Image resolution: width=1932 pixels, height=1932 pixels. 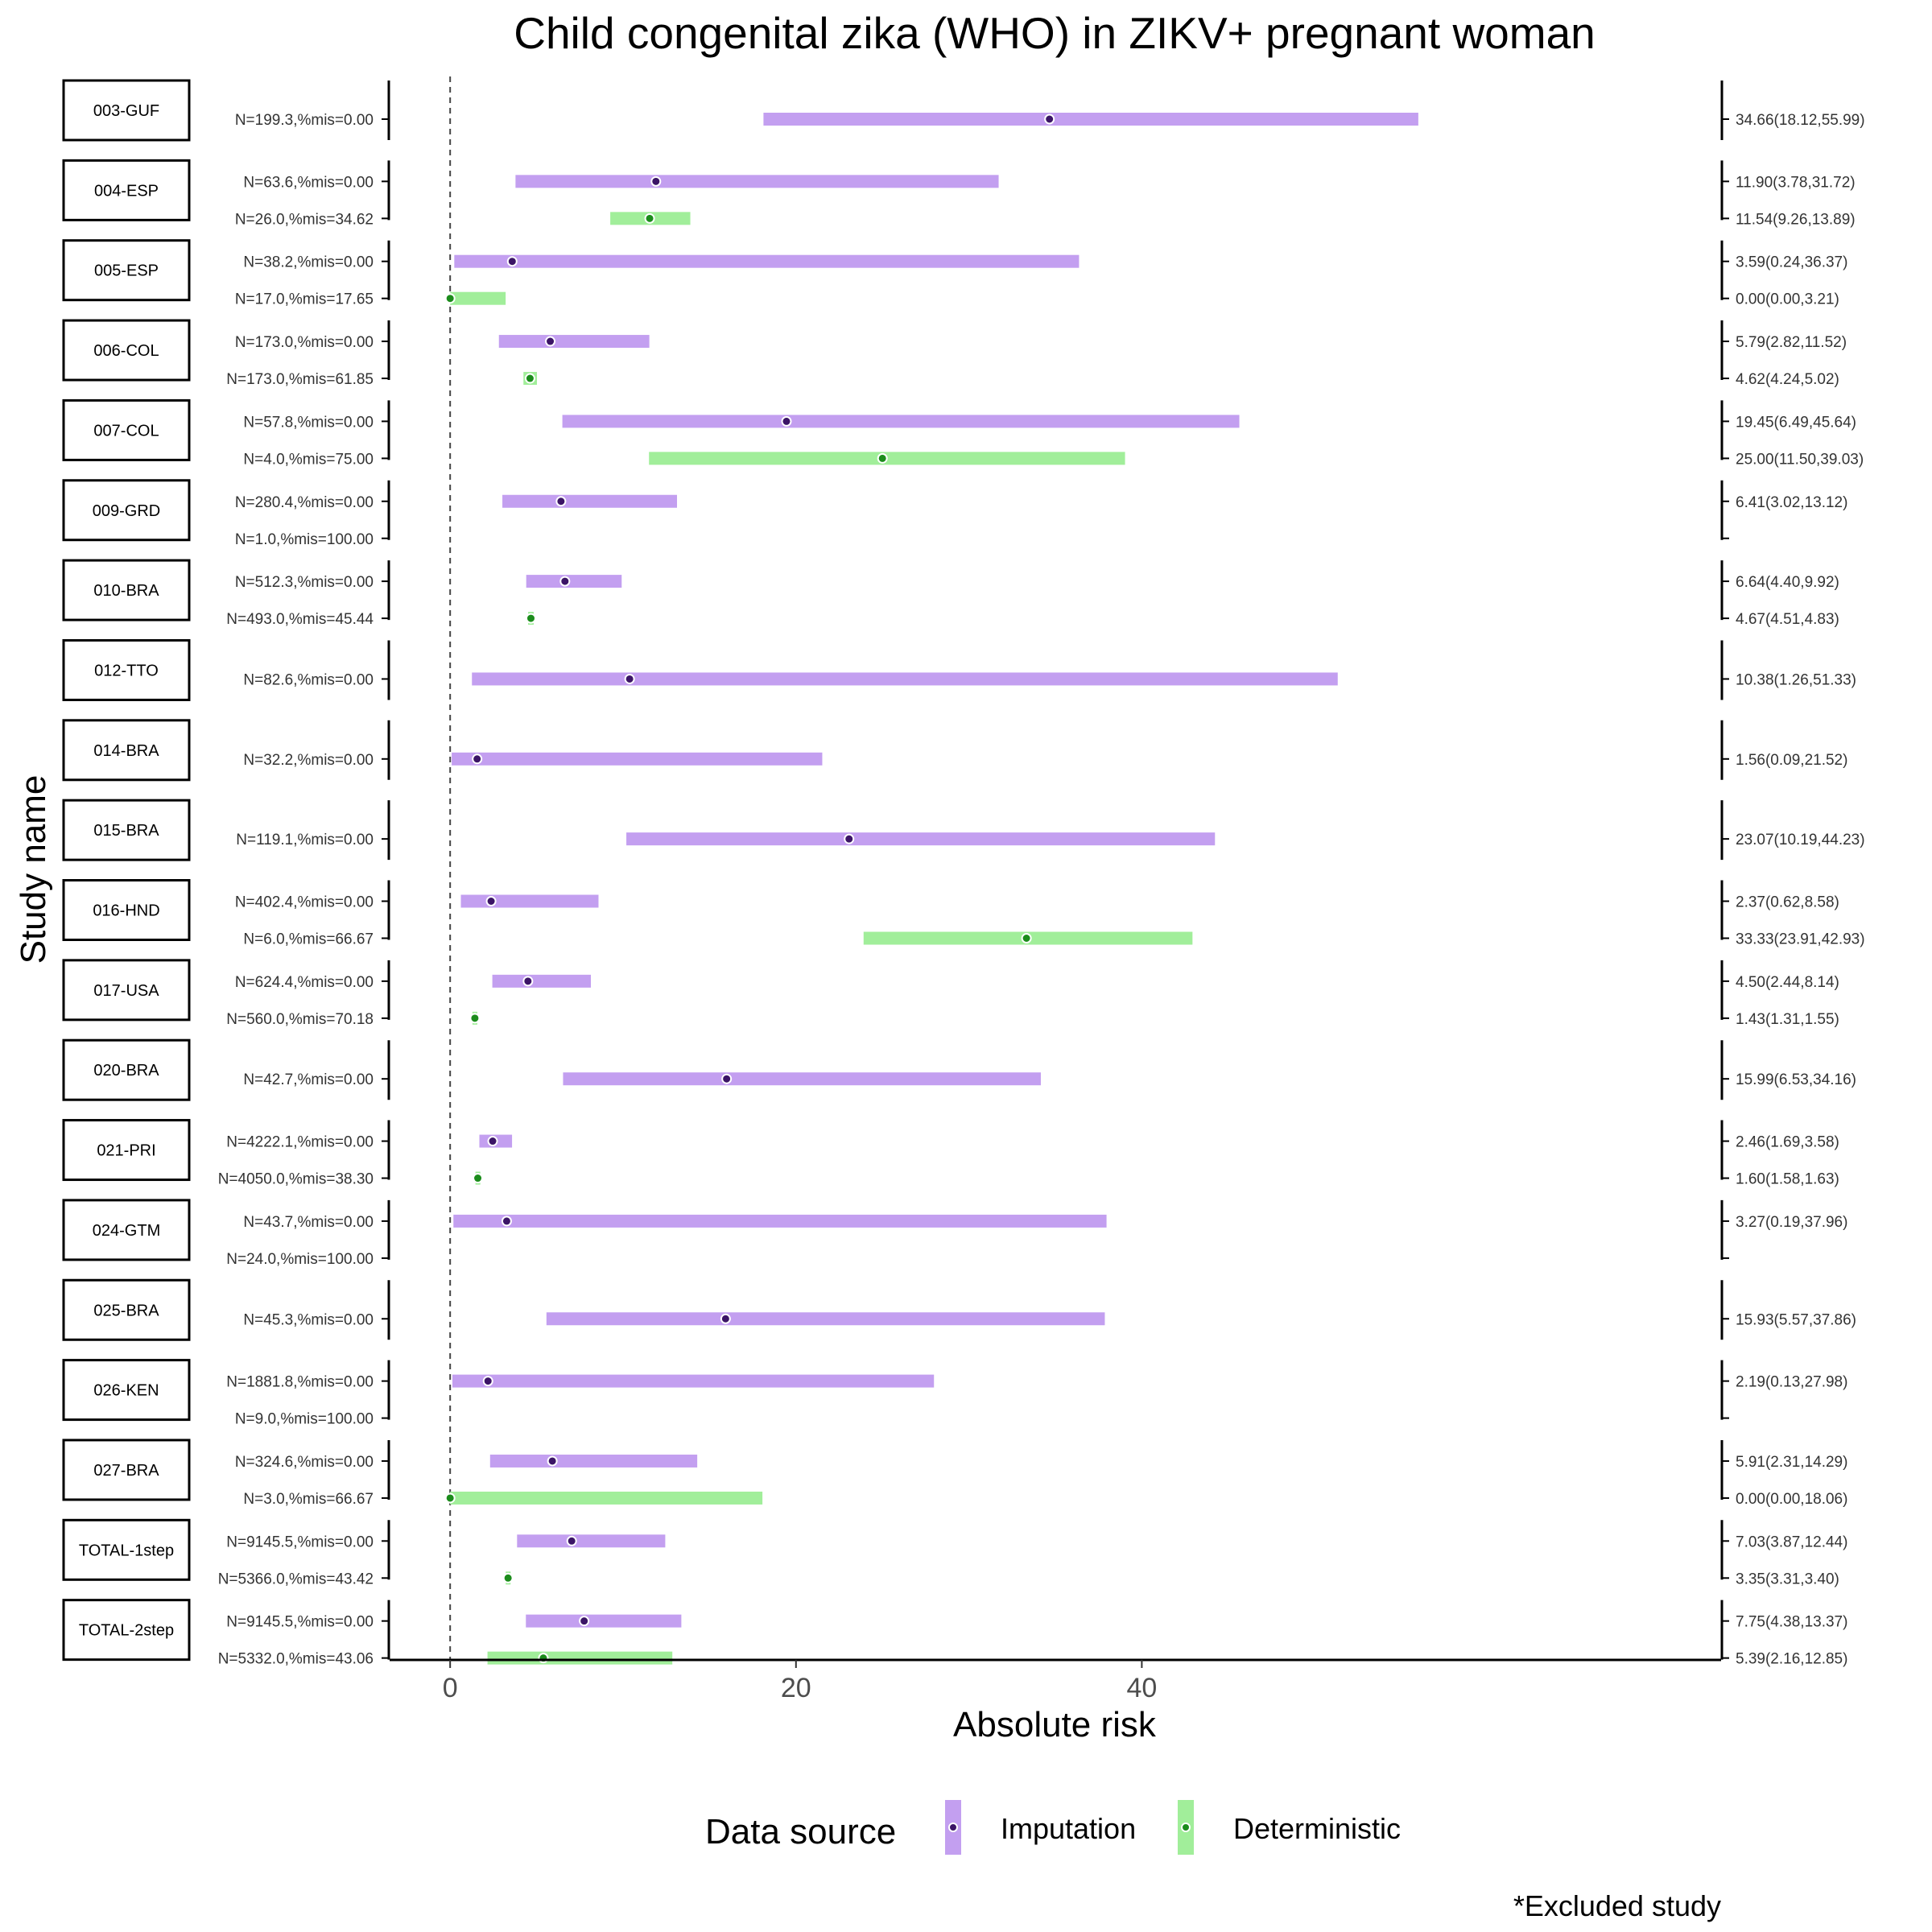 I want to click on estimate-label: 15.99(6.53,34.16), so click(x=1796, y=1079).